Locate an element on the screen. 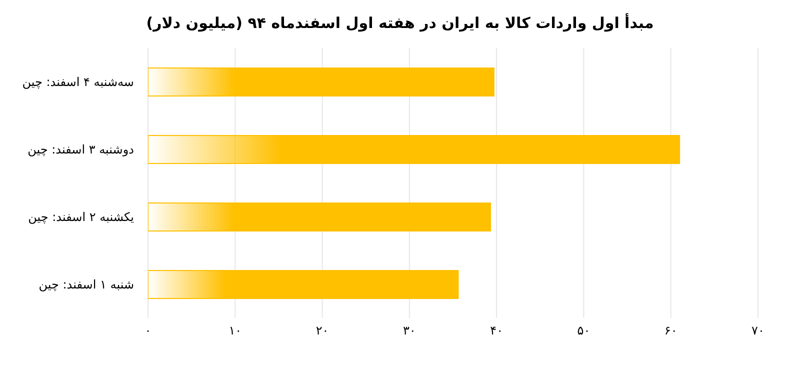  x-tick-label: ۷۰ is located at coordinates (758, 331).